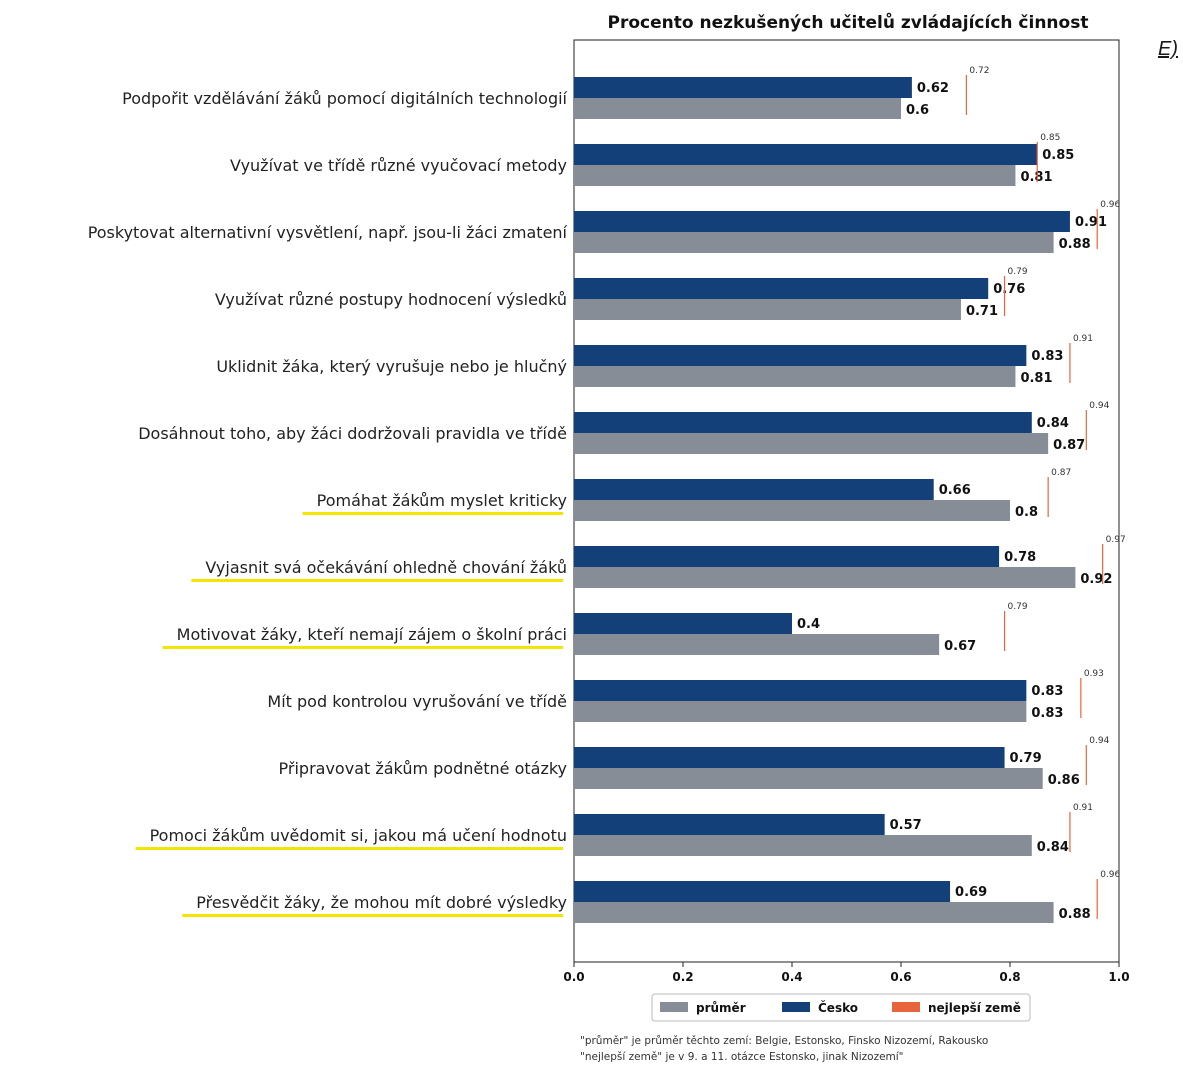  I want to click on value-label-prumer: 0.92, so click(1096, 579).